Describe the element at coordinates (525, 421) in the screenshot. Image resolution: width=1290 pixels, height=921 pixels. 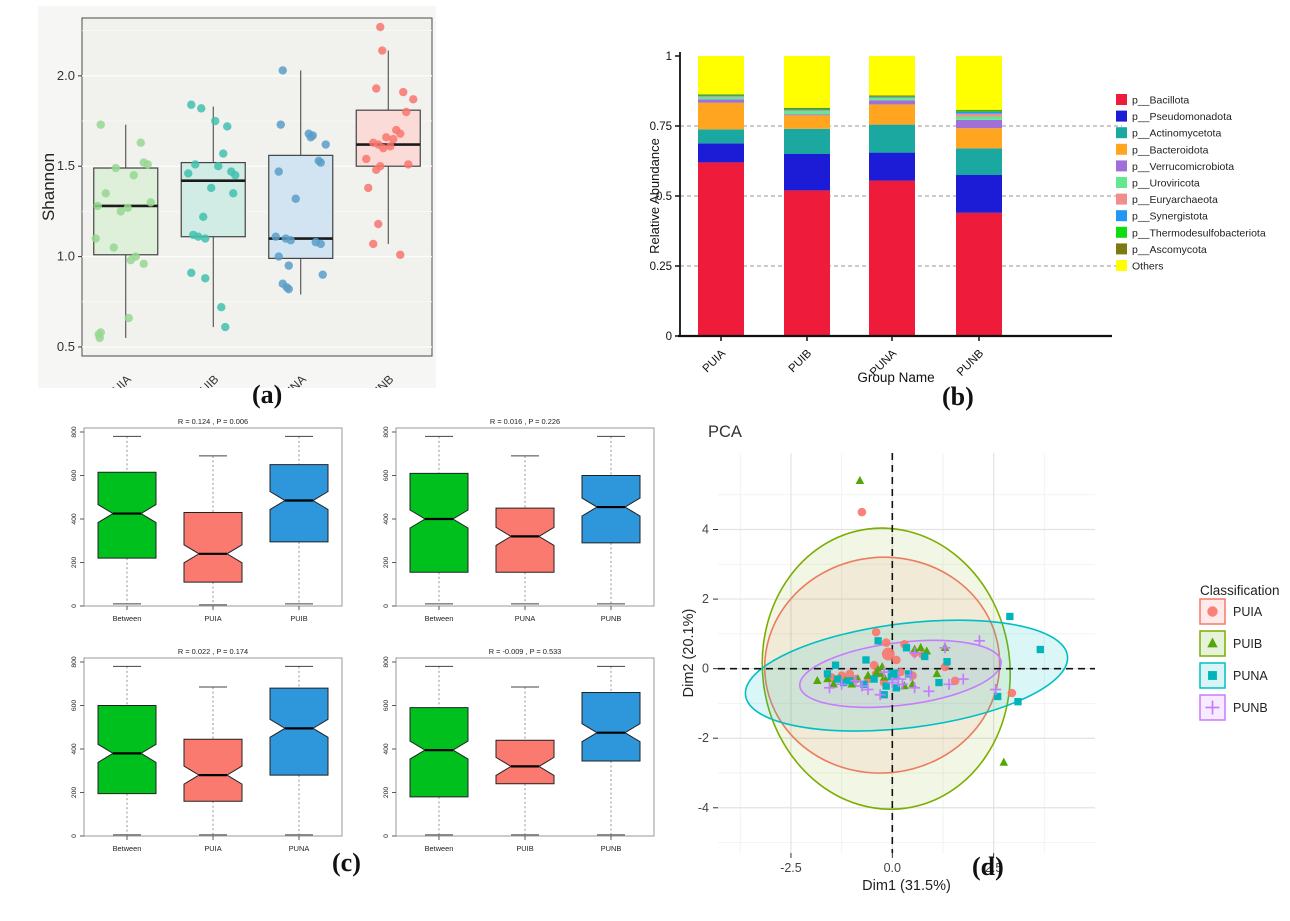
I see `subplot-title: R = 0.016 , P = 0.226` at that location.